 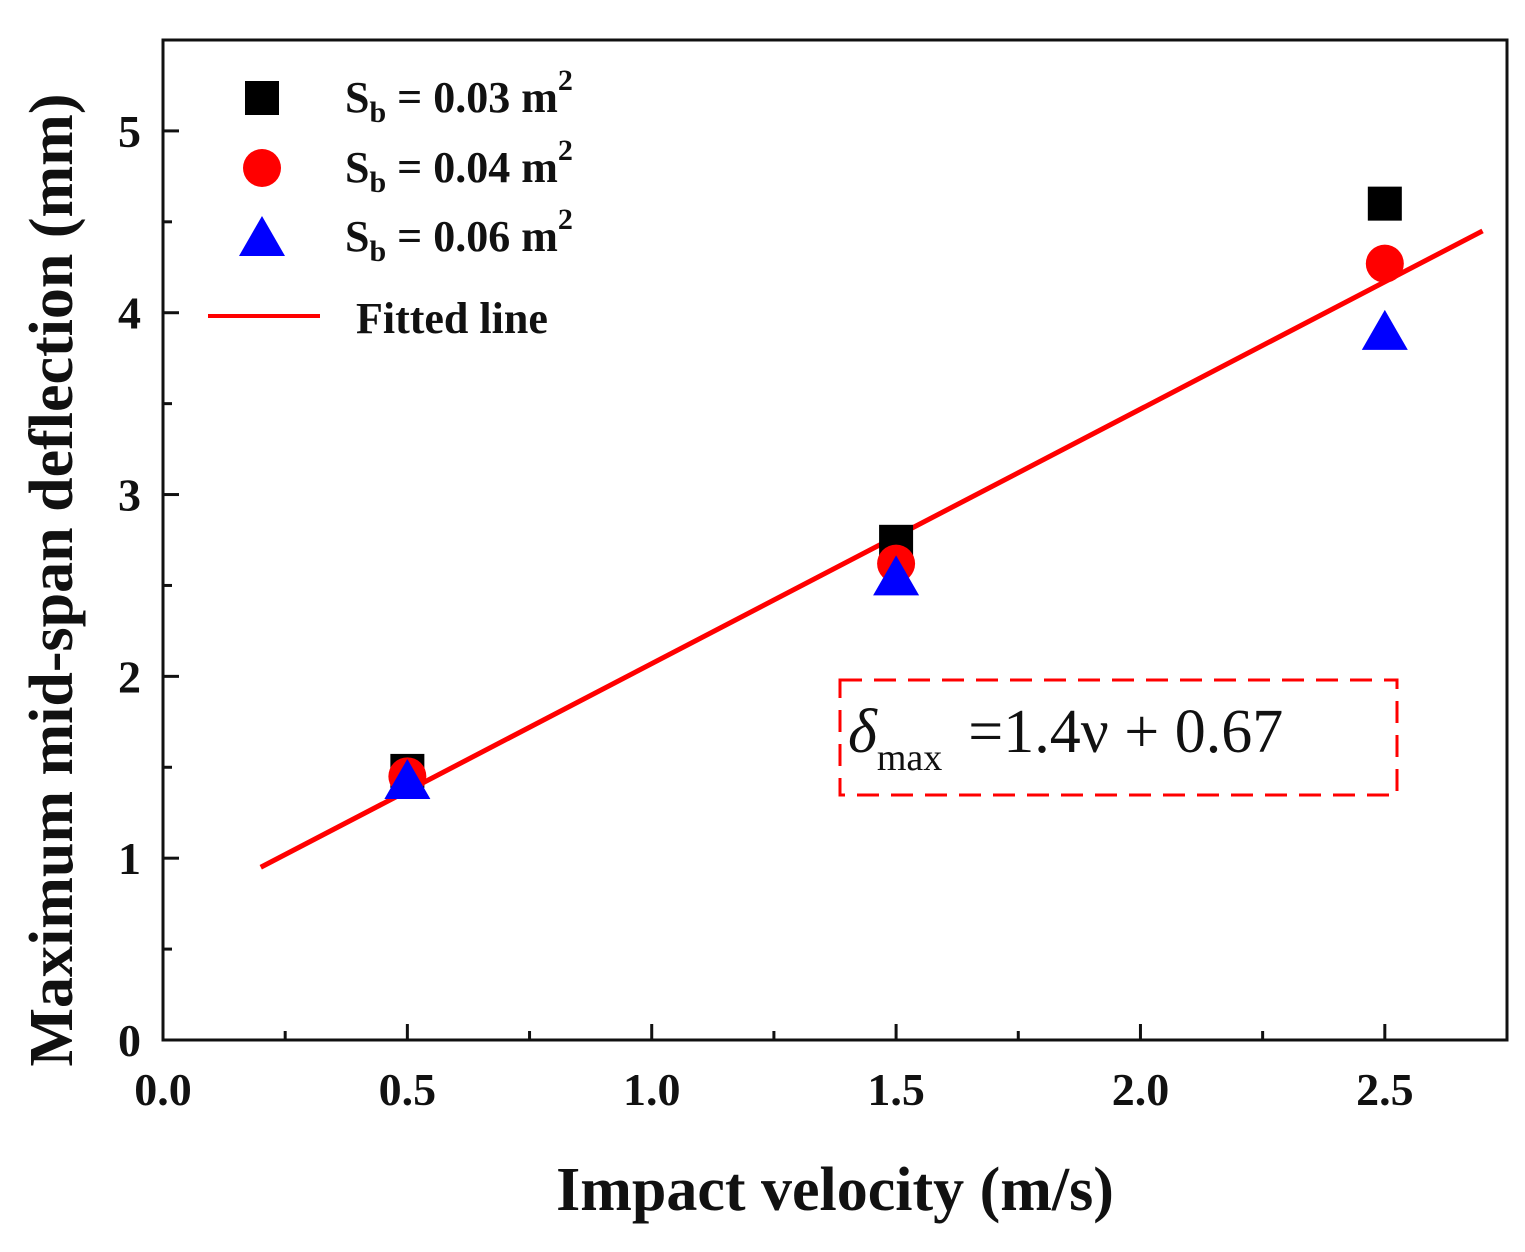 I want to click on x-tick-label: 0.5, so click(x=408, y=1089).